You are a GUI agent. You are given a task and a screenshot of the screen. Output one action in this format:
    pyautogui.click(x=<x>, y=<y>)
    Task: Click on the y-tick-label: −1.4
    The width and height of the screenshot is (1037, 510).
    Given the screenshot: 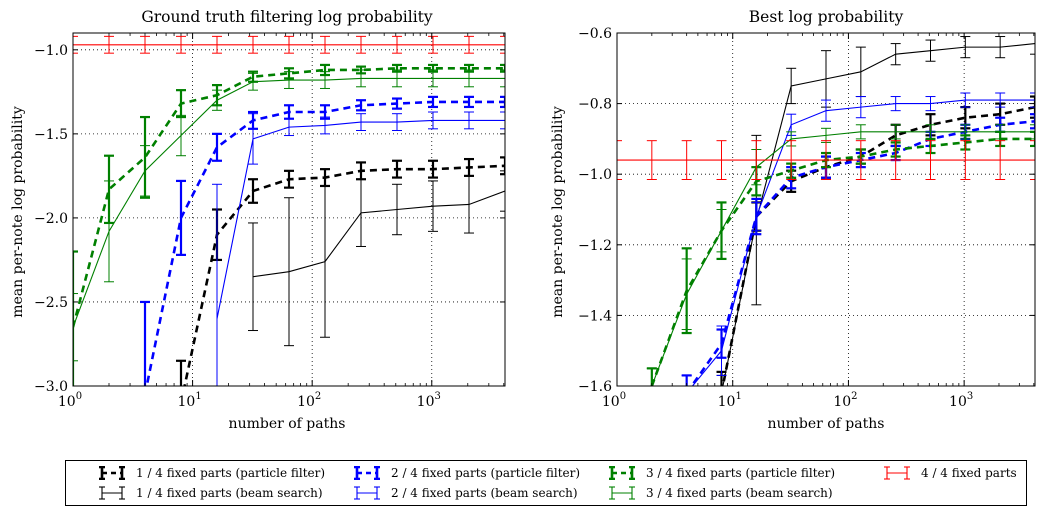 What is the action you would take?
    pyautogui.click(x=595, y=316)
    